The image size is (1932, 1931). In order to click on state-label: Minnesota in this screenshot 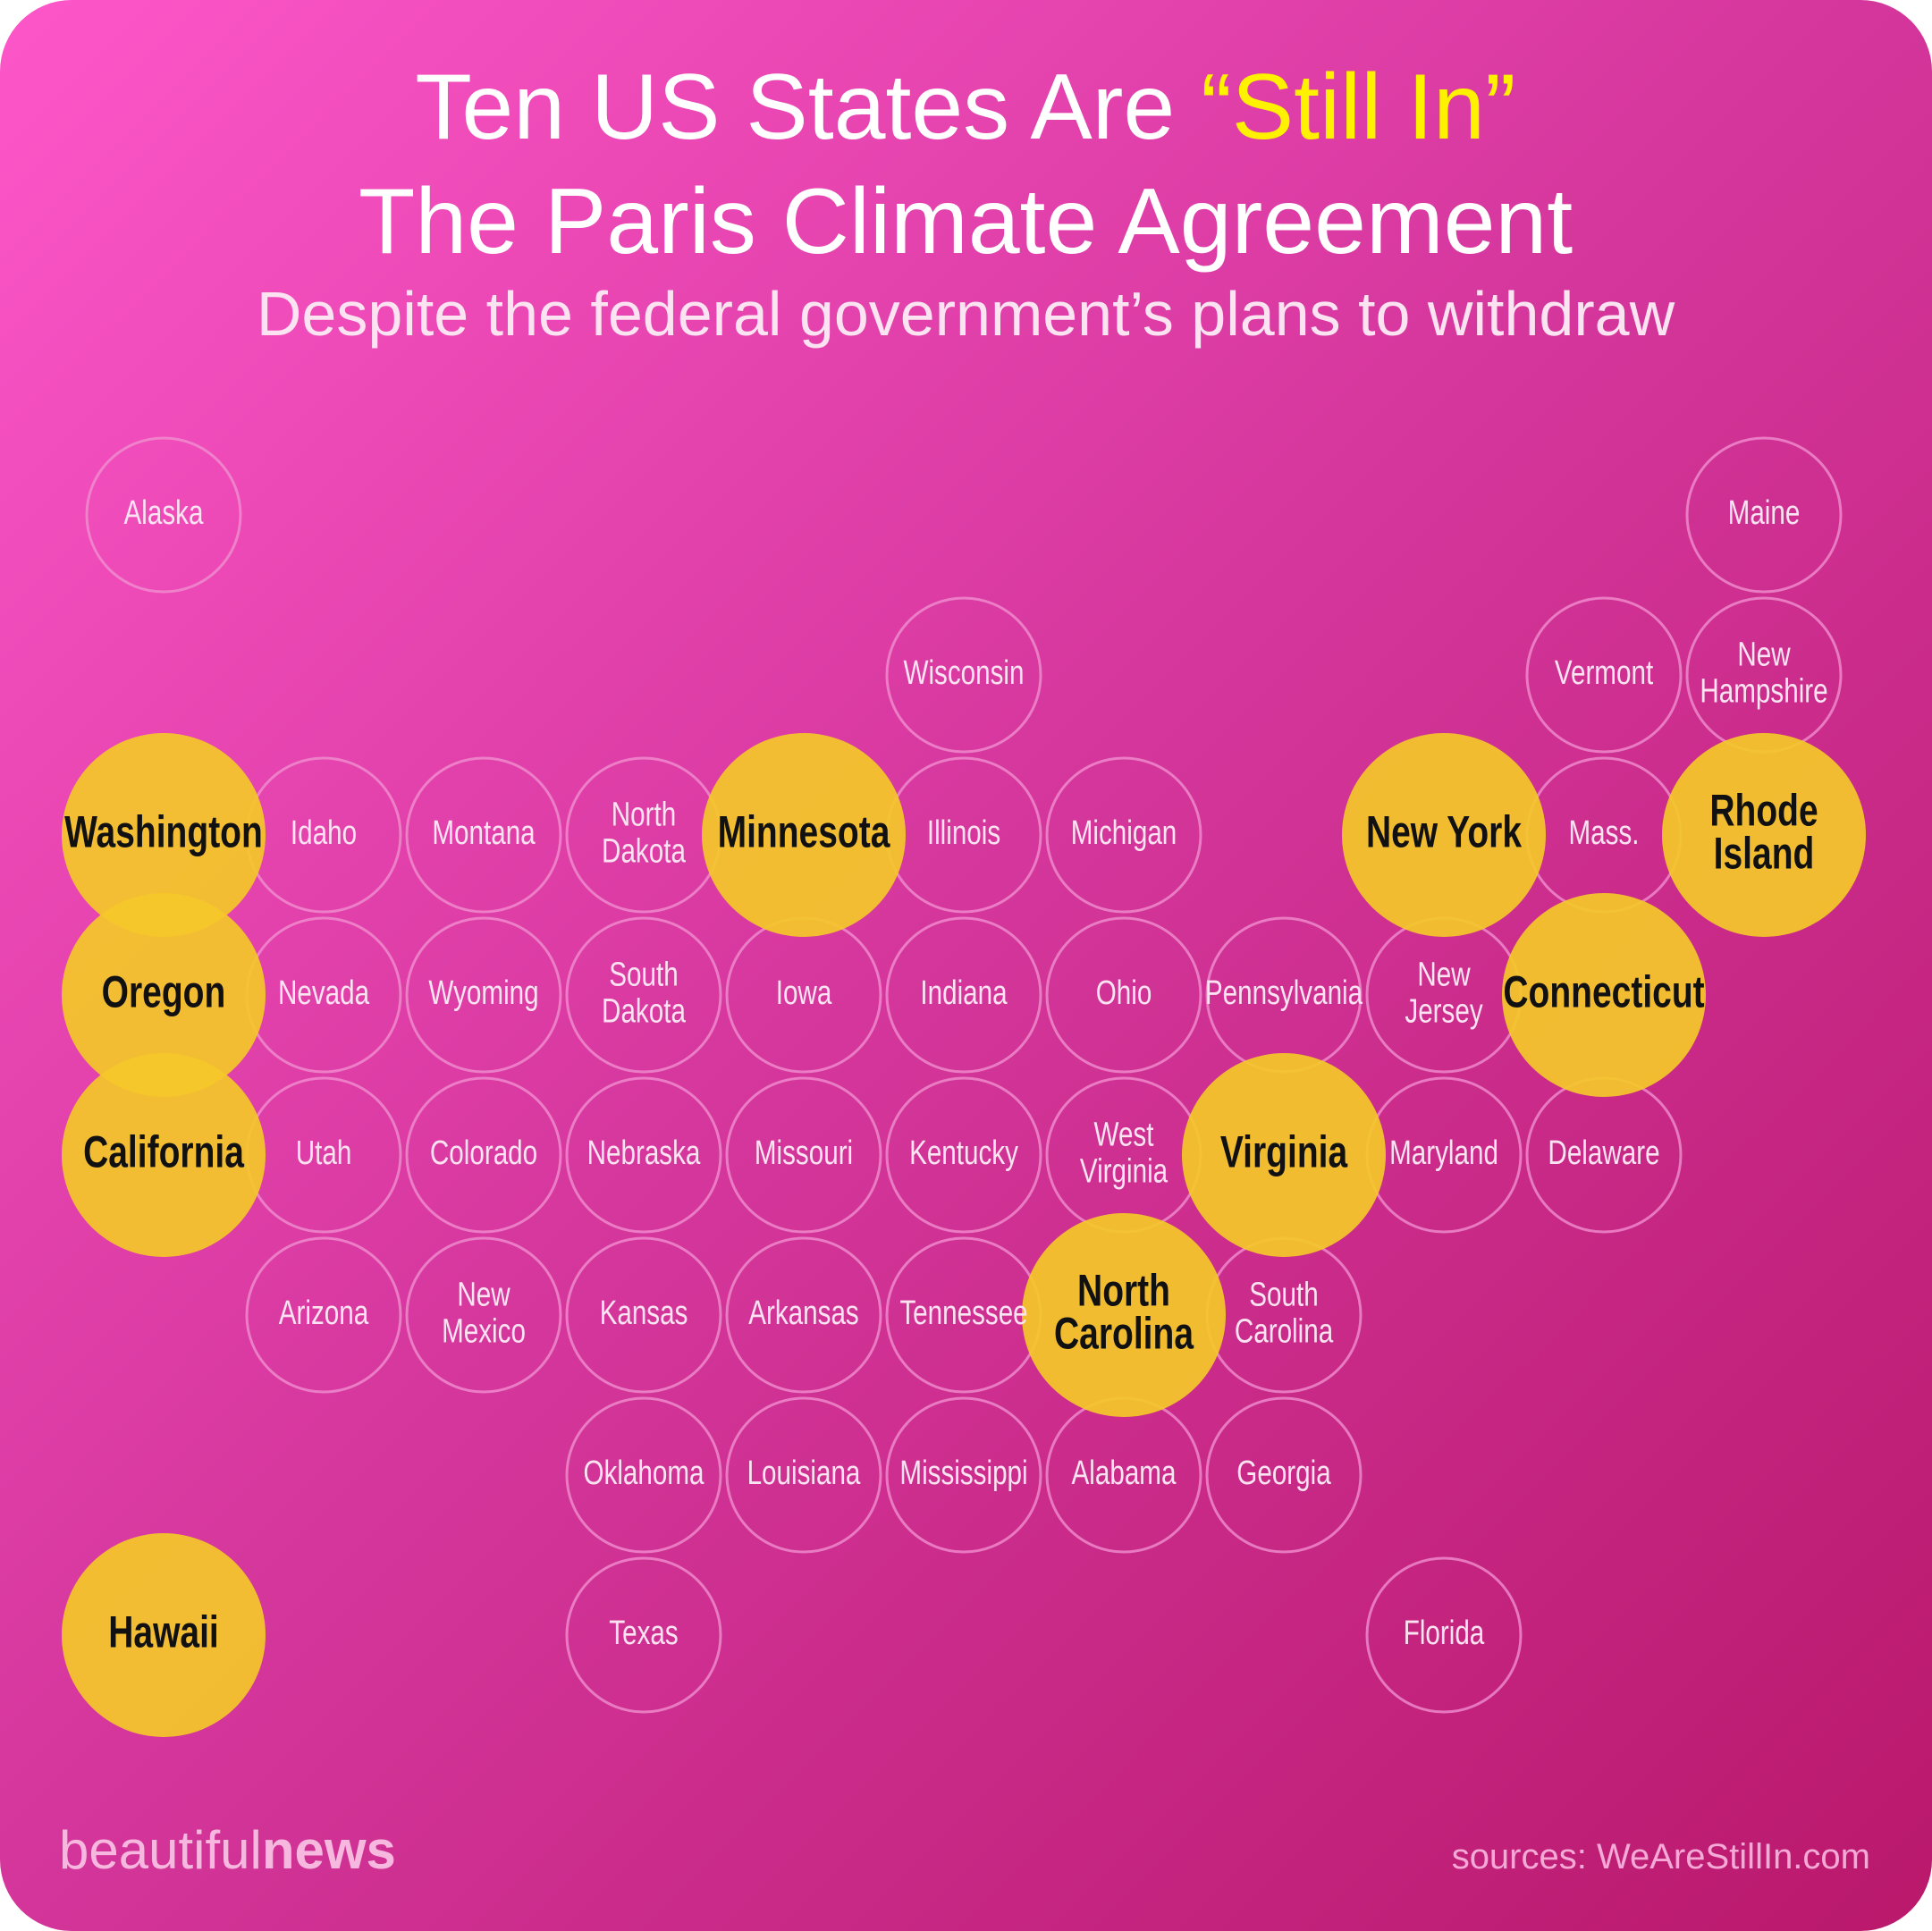, I will do `click(804, 830)`.